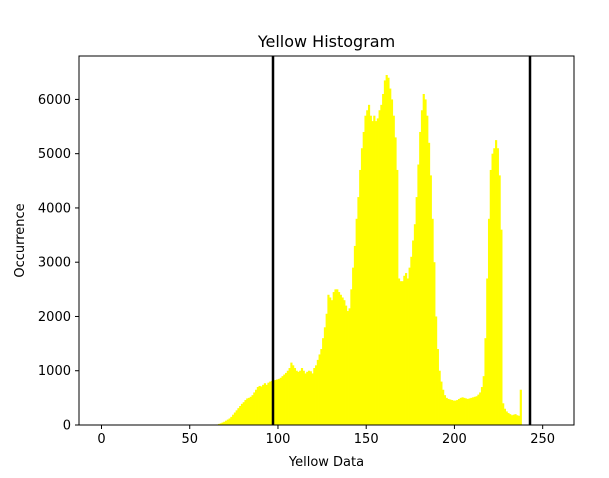 Image resolution: width=609 pixels, height=478 pixels. What do you see at coordinates (101, 439) in the screenshot?
I see `x-tick-label: 0` at bounding box center [101, 439].